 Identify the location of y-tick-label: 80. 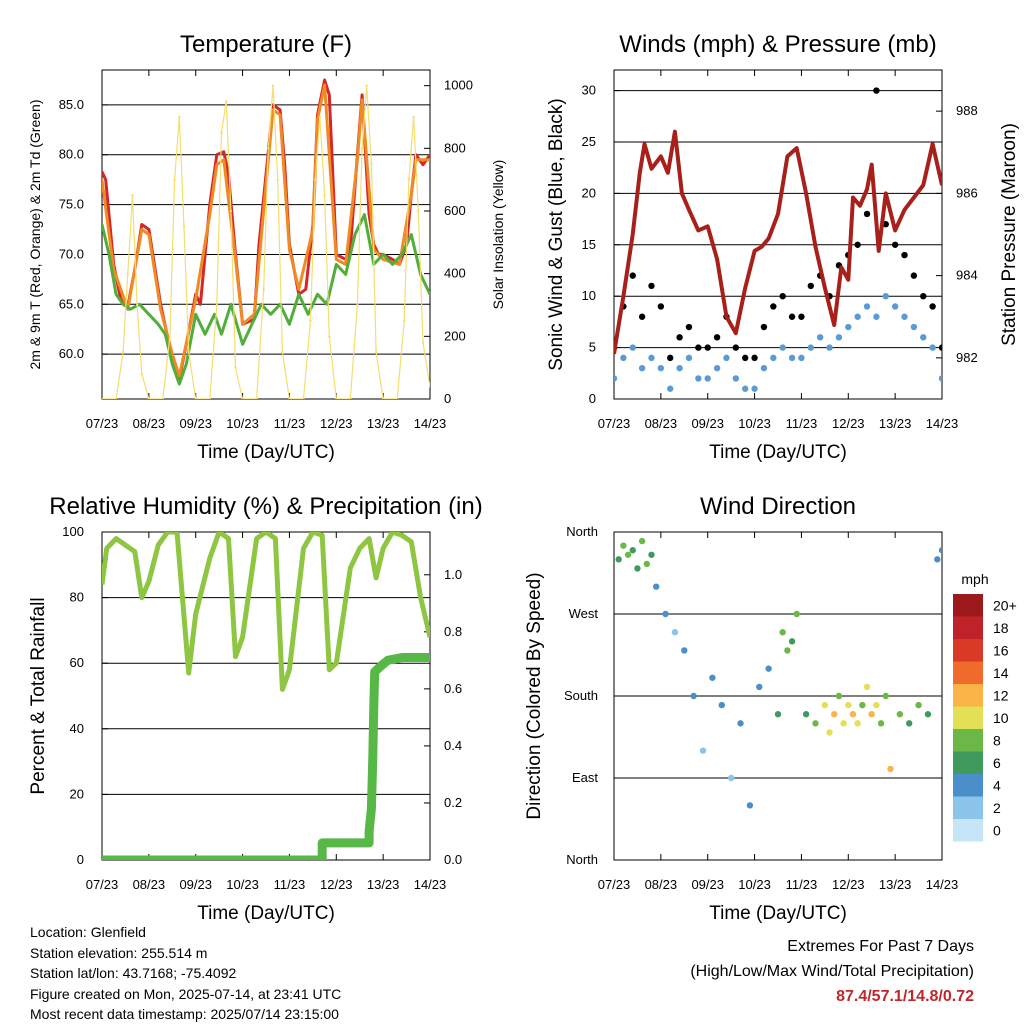
(77, 597).